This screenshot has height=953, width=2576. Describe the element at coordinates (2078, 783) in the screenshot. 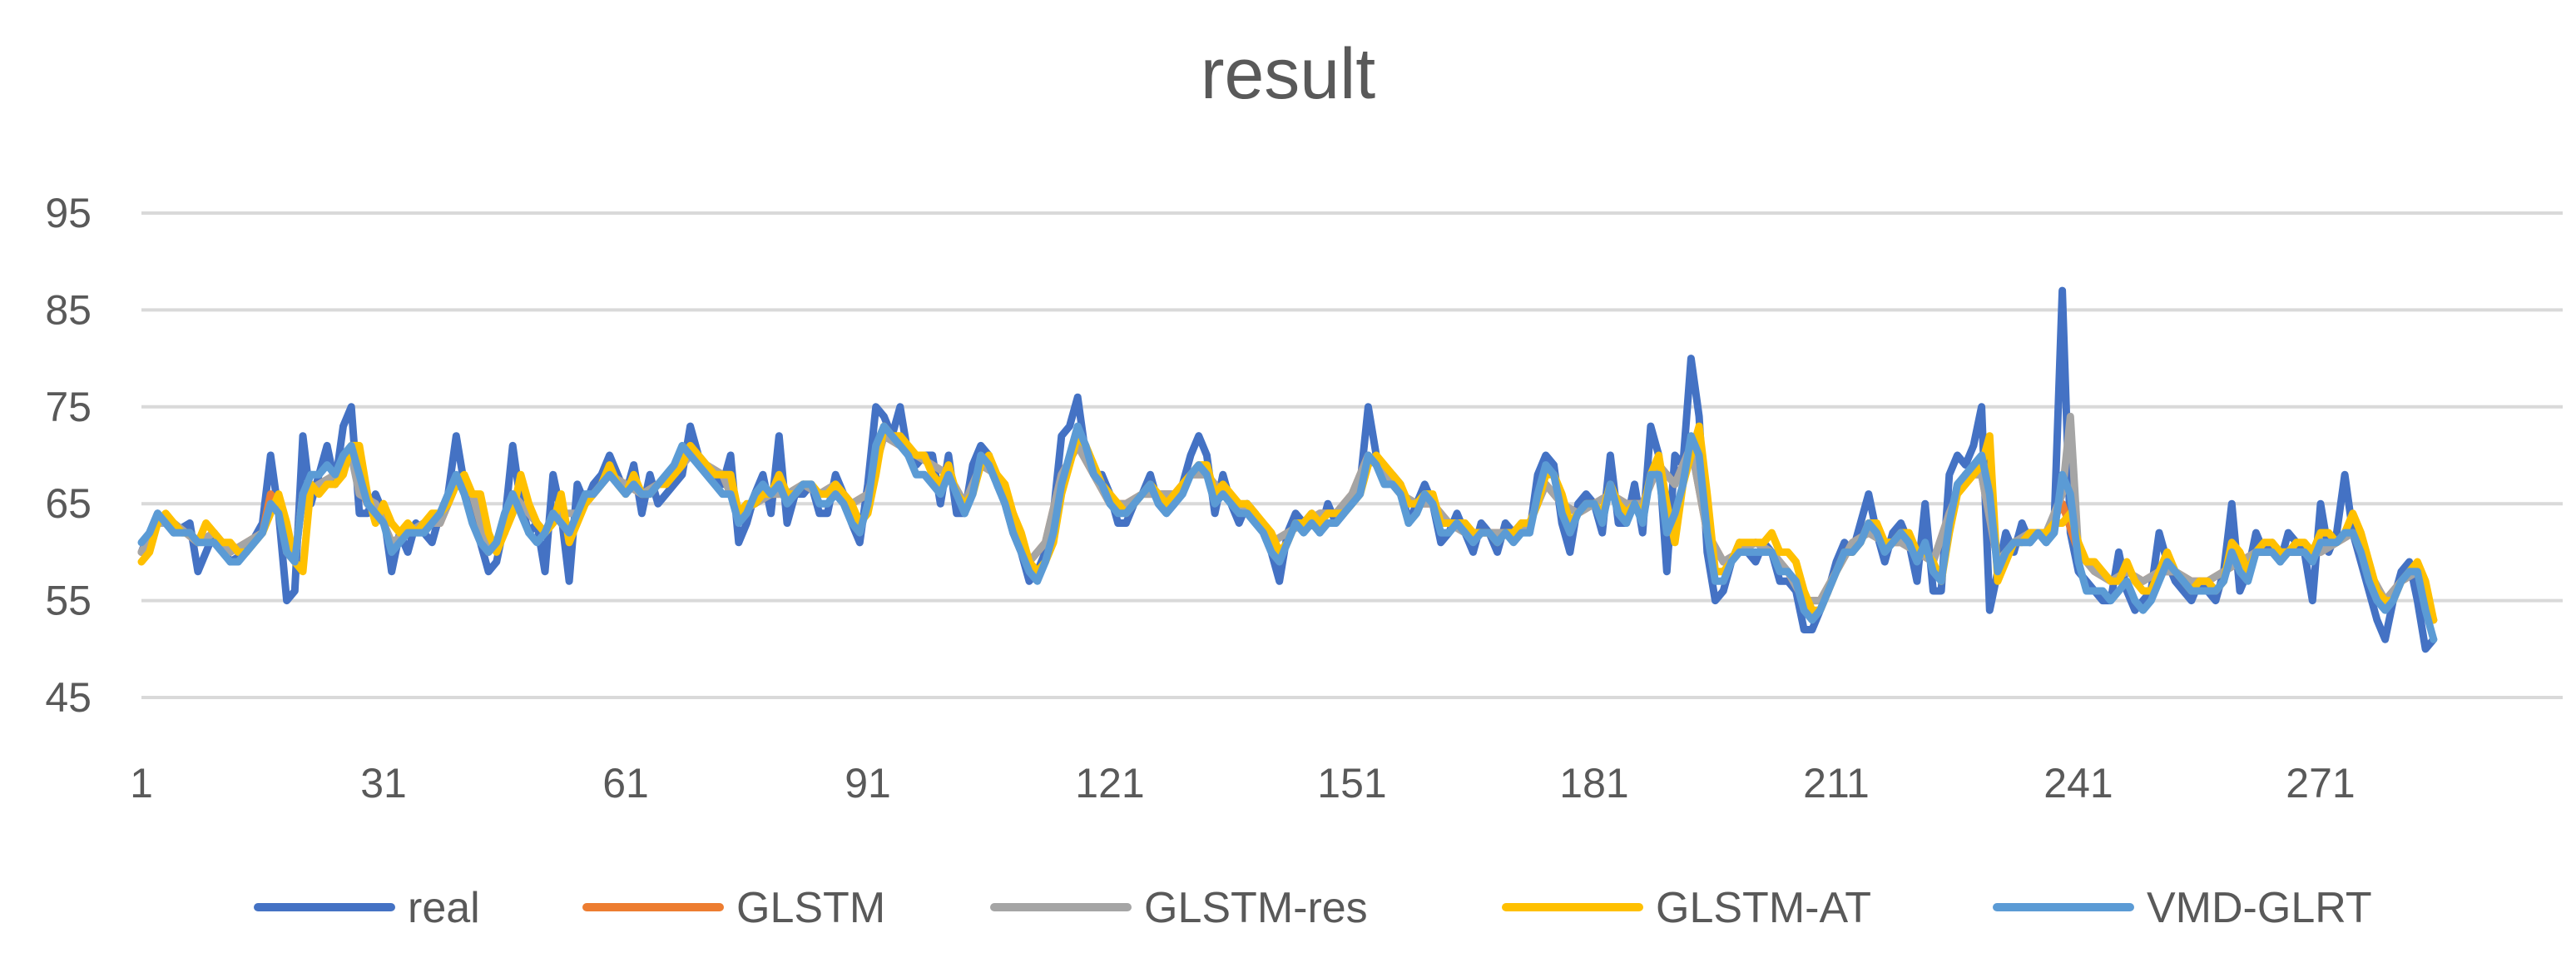

I see `x-tick-label: 241` at that location.